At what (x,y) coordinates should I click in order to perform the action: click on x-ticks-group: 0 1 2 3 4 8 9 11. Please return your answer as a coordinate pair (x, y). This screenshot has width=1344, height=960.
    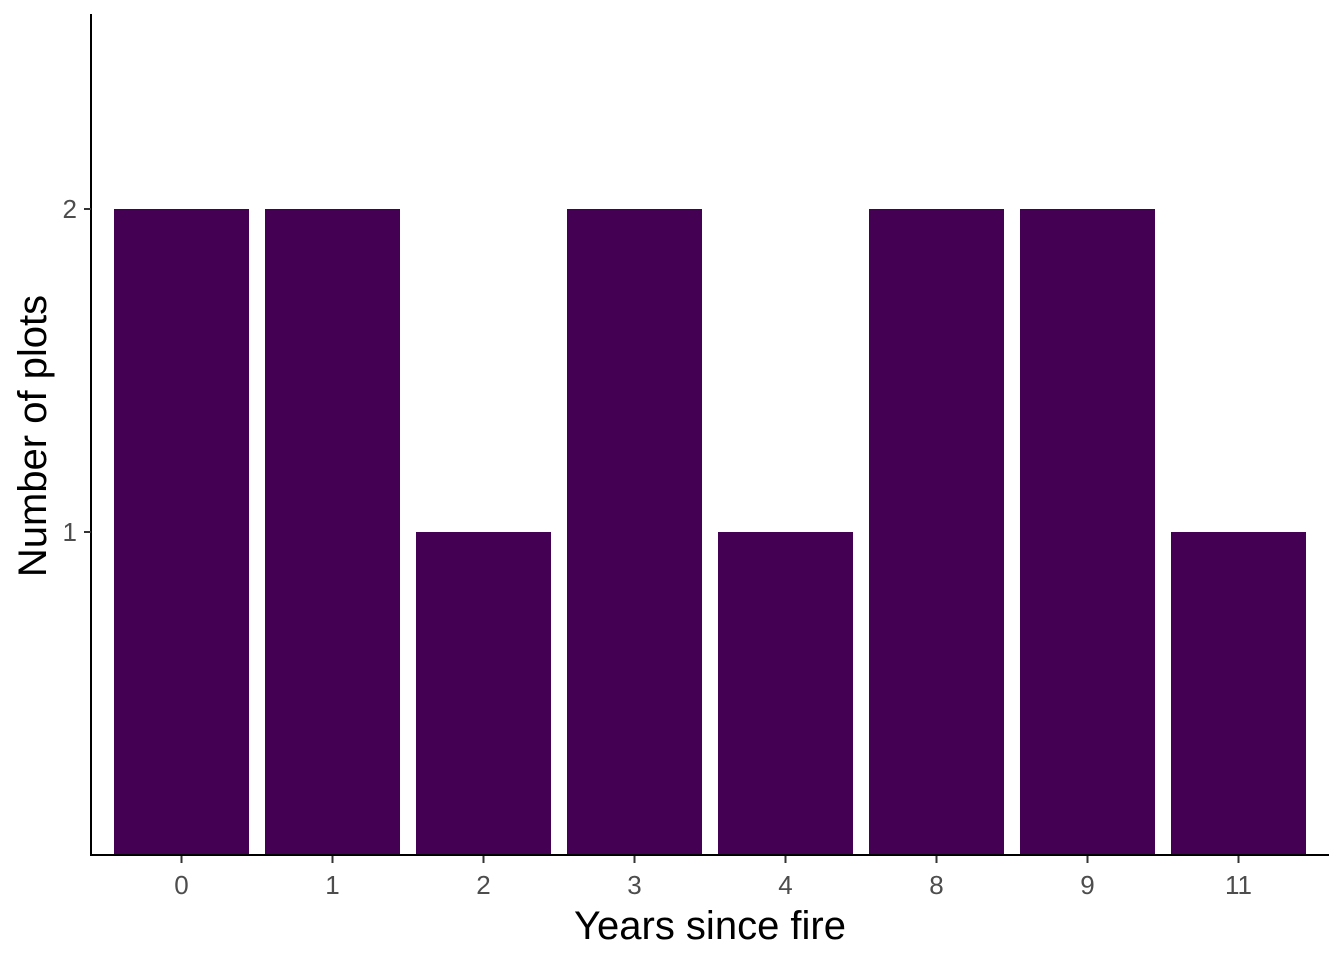
    Looking at the image, I should click on (713, 878).